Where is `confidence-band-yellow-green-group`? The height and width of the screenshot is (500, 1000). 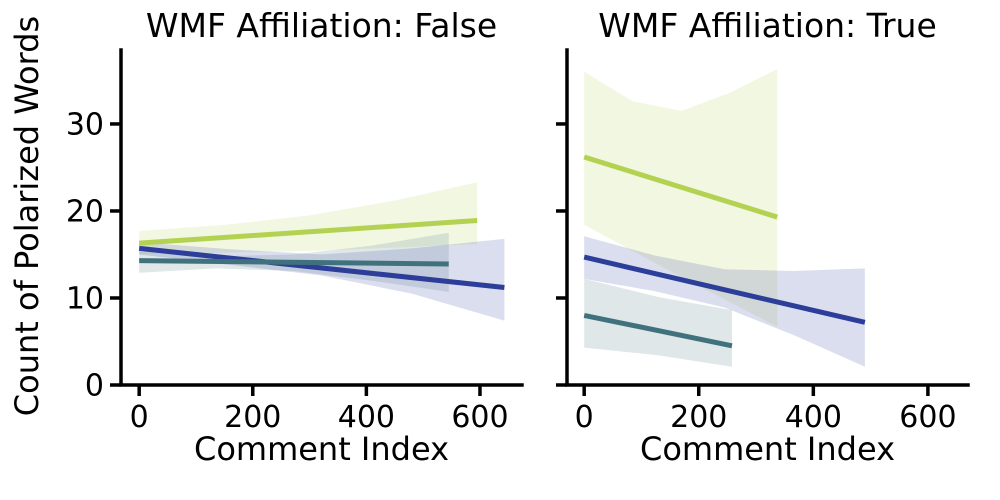
confidence-band-yellow-green-group is located at coordinates (681, 198).